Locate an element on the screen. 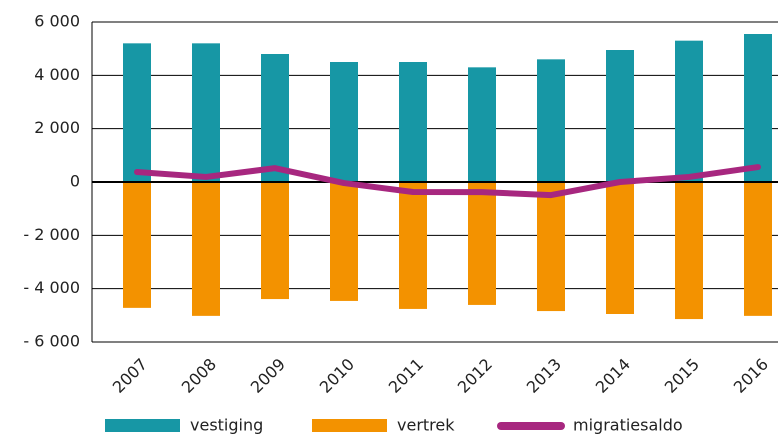  legend-label: migratiesaldo is located at coordinates (628, 425).